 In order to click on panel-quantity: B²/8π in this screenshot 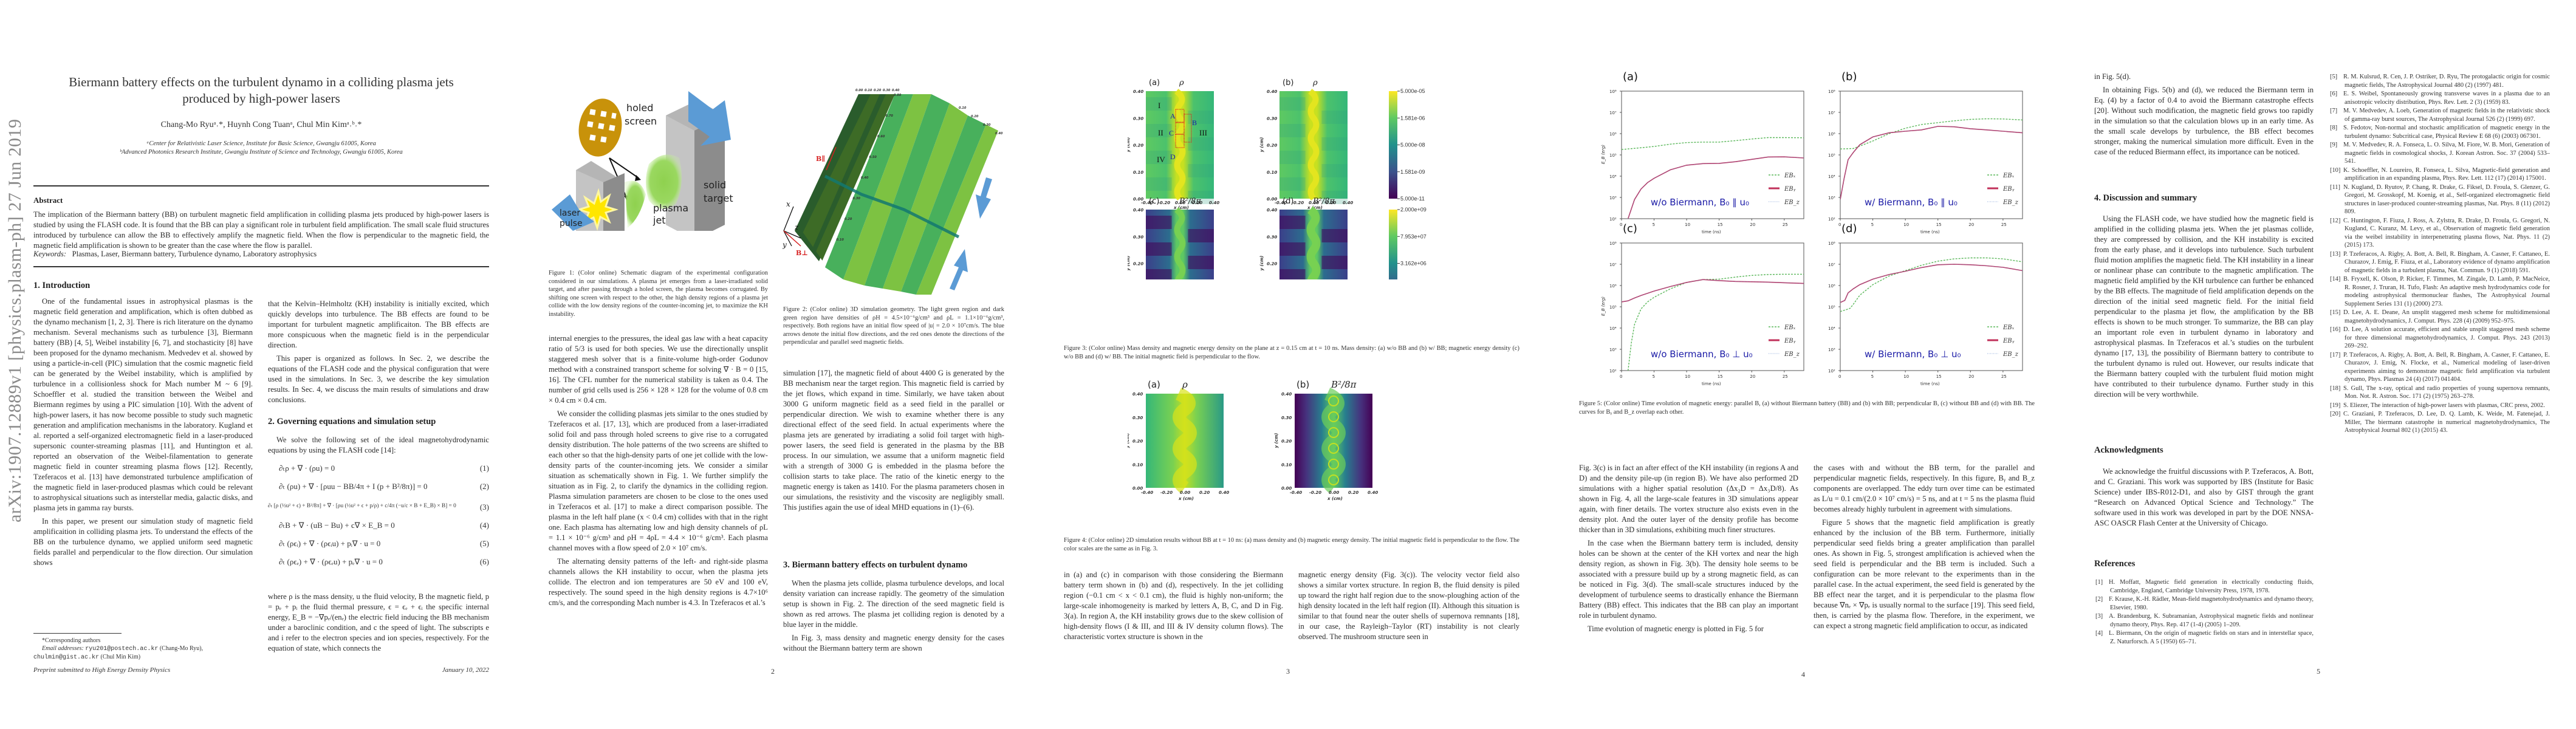, I will do `click(1323, 201)`.